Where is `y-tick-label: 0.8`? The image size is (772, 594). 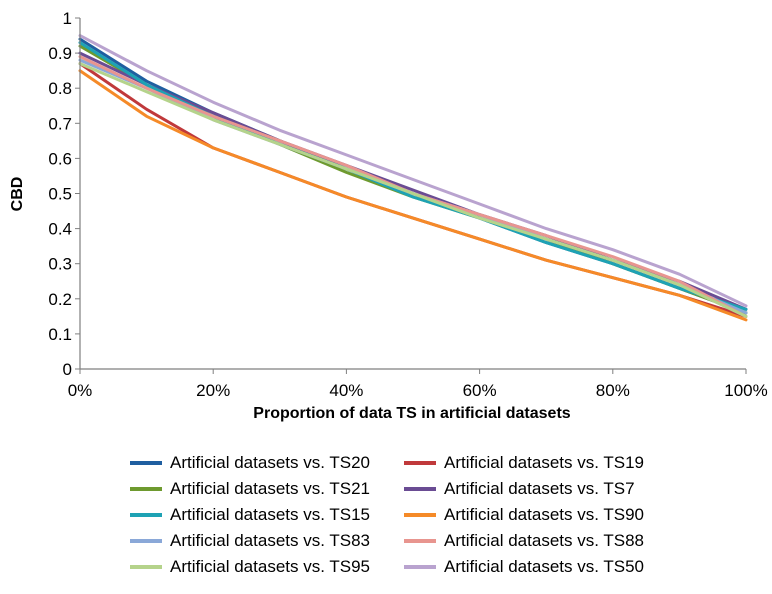 y-tick-label: 0.8 is located at coordinates (60, 88).